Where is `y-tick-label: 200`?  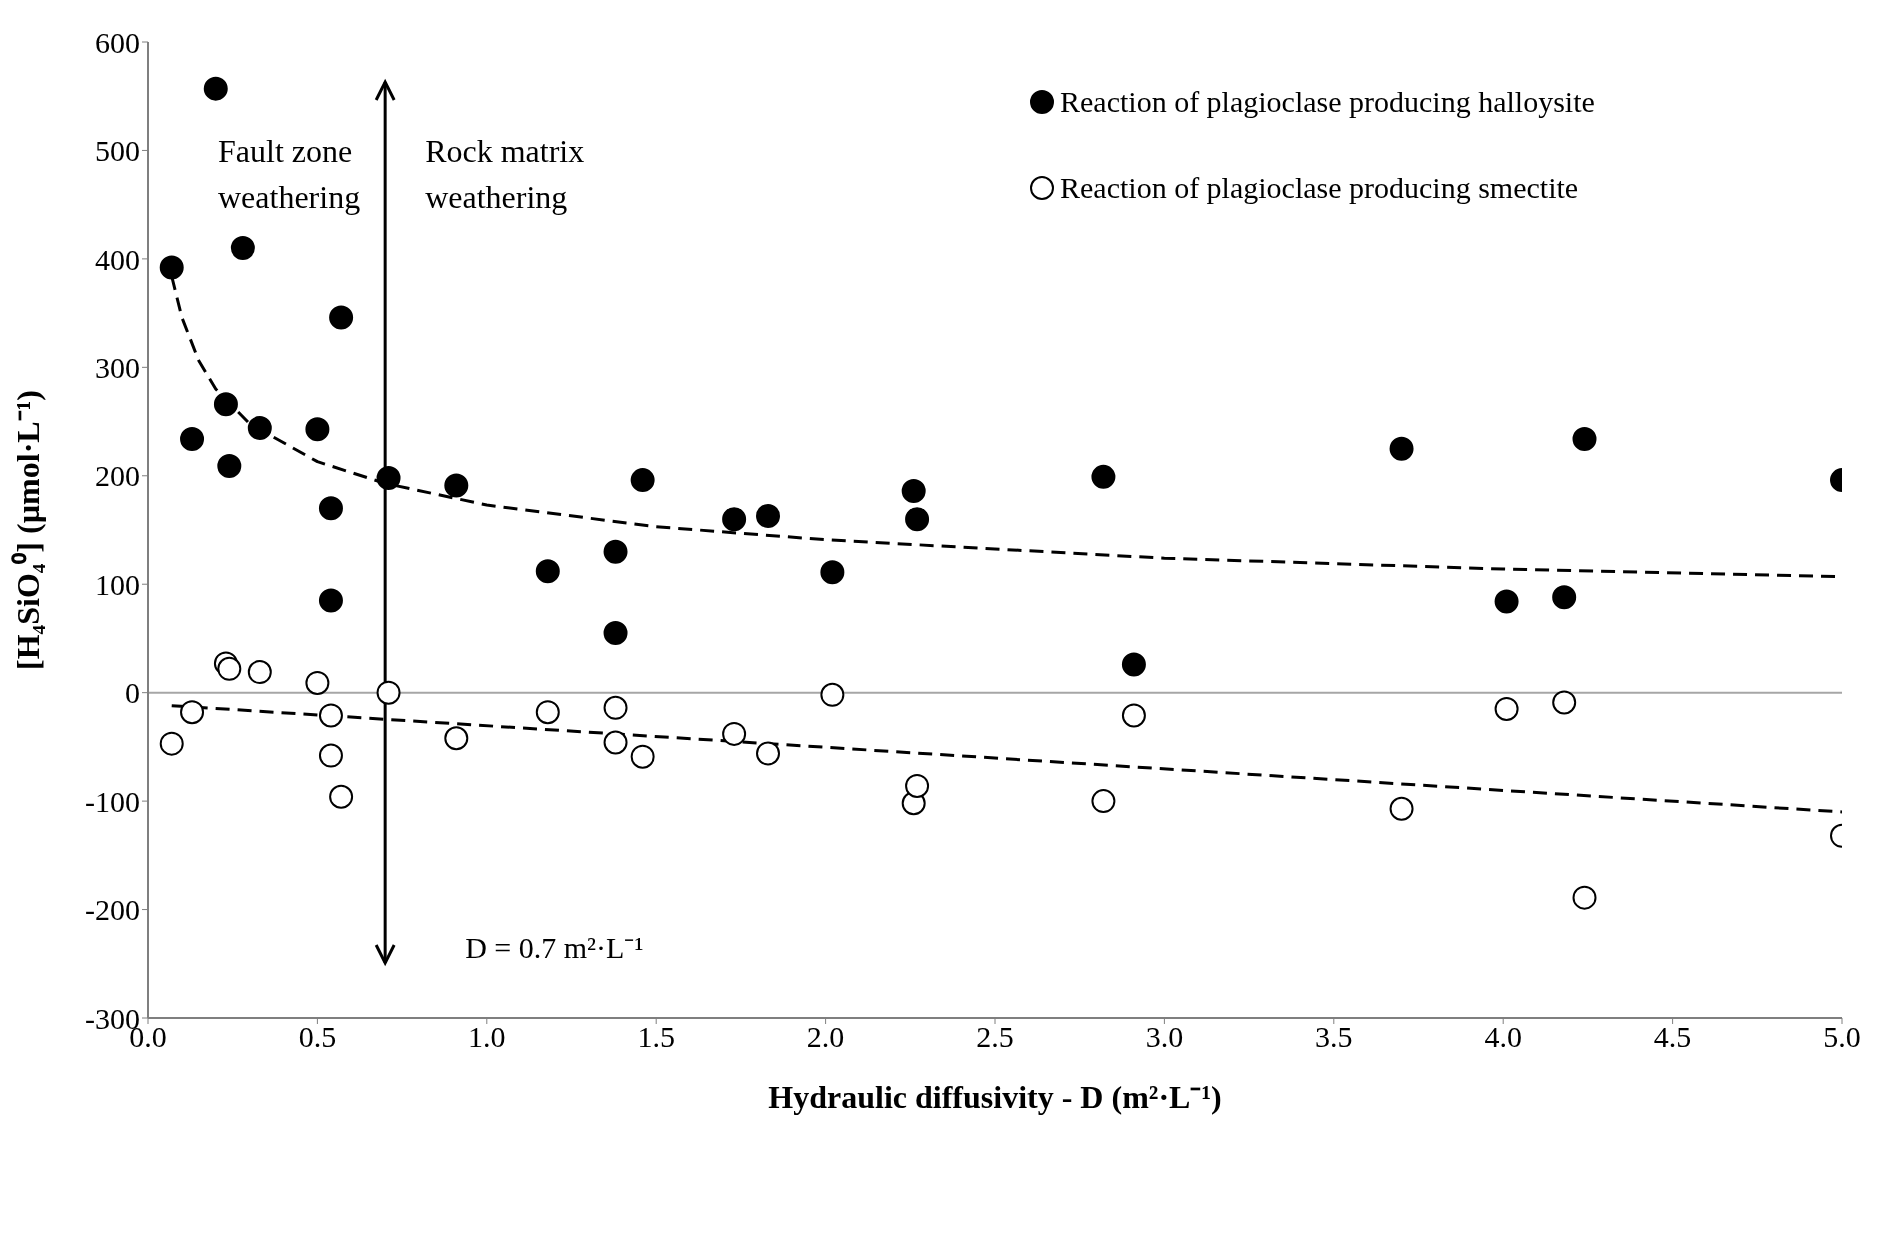 y-tick-label: 200 is located at coordinates (117, 476).